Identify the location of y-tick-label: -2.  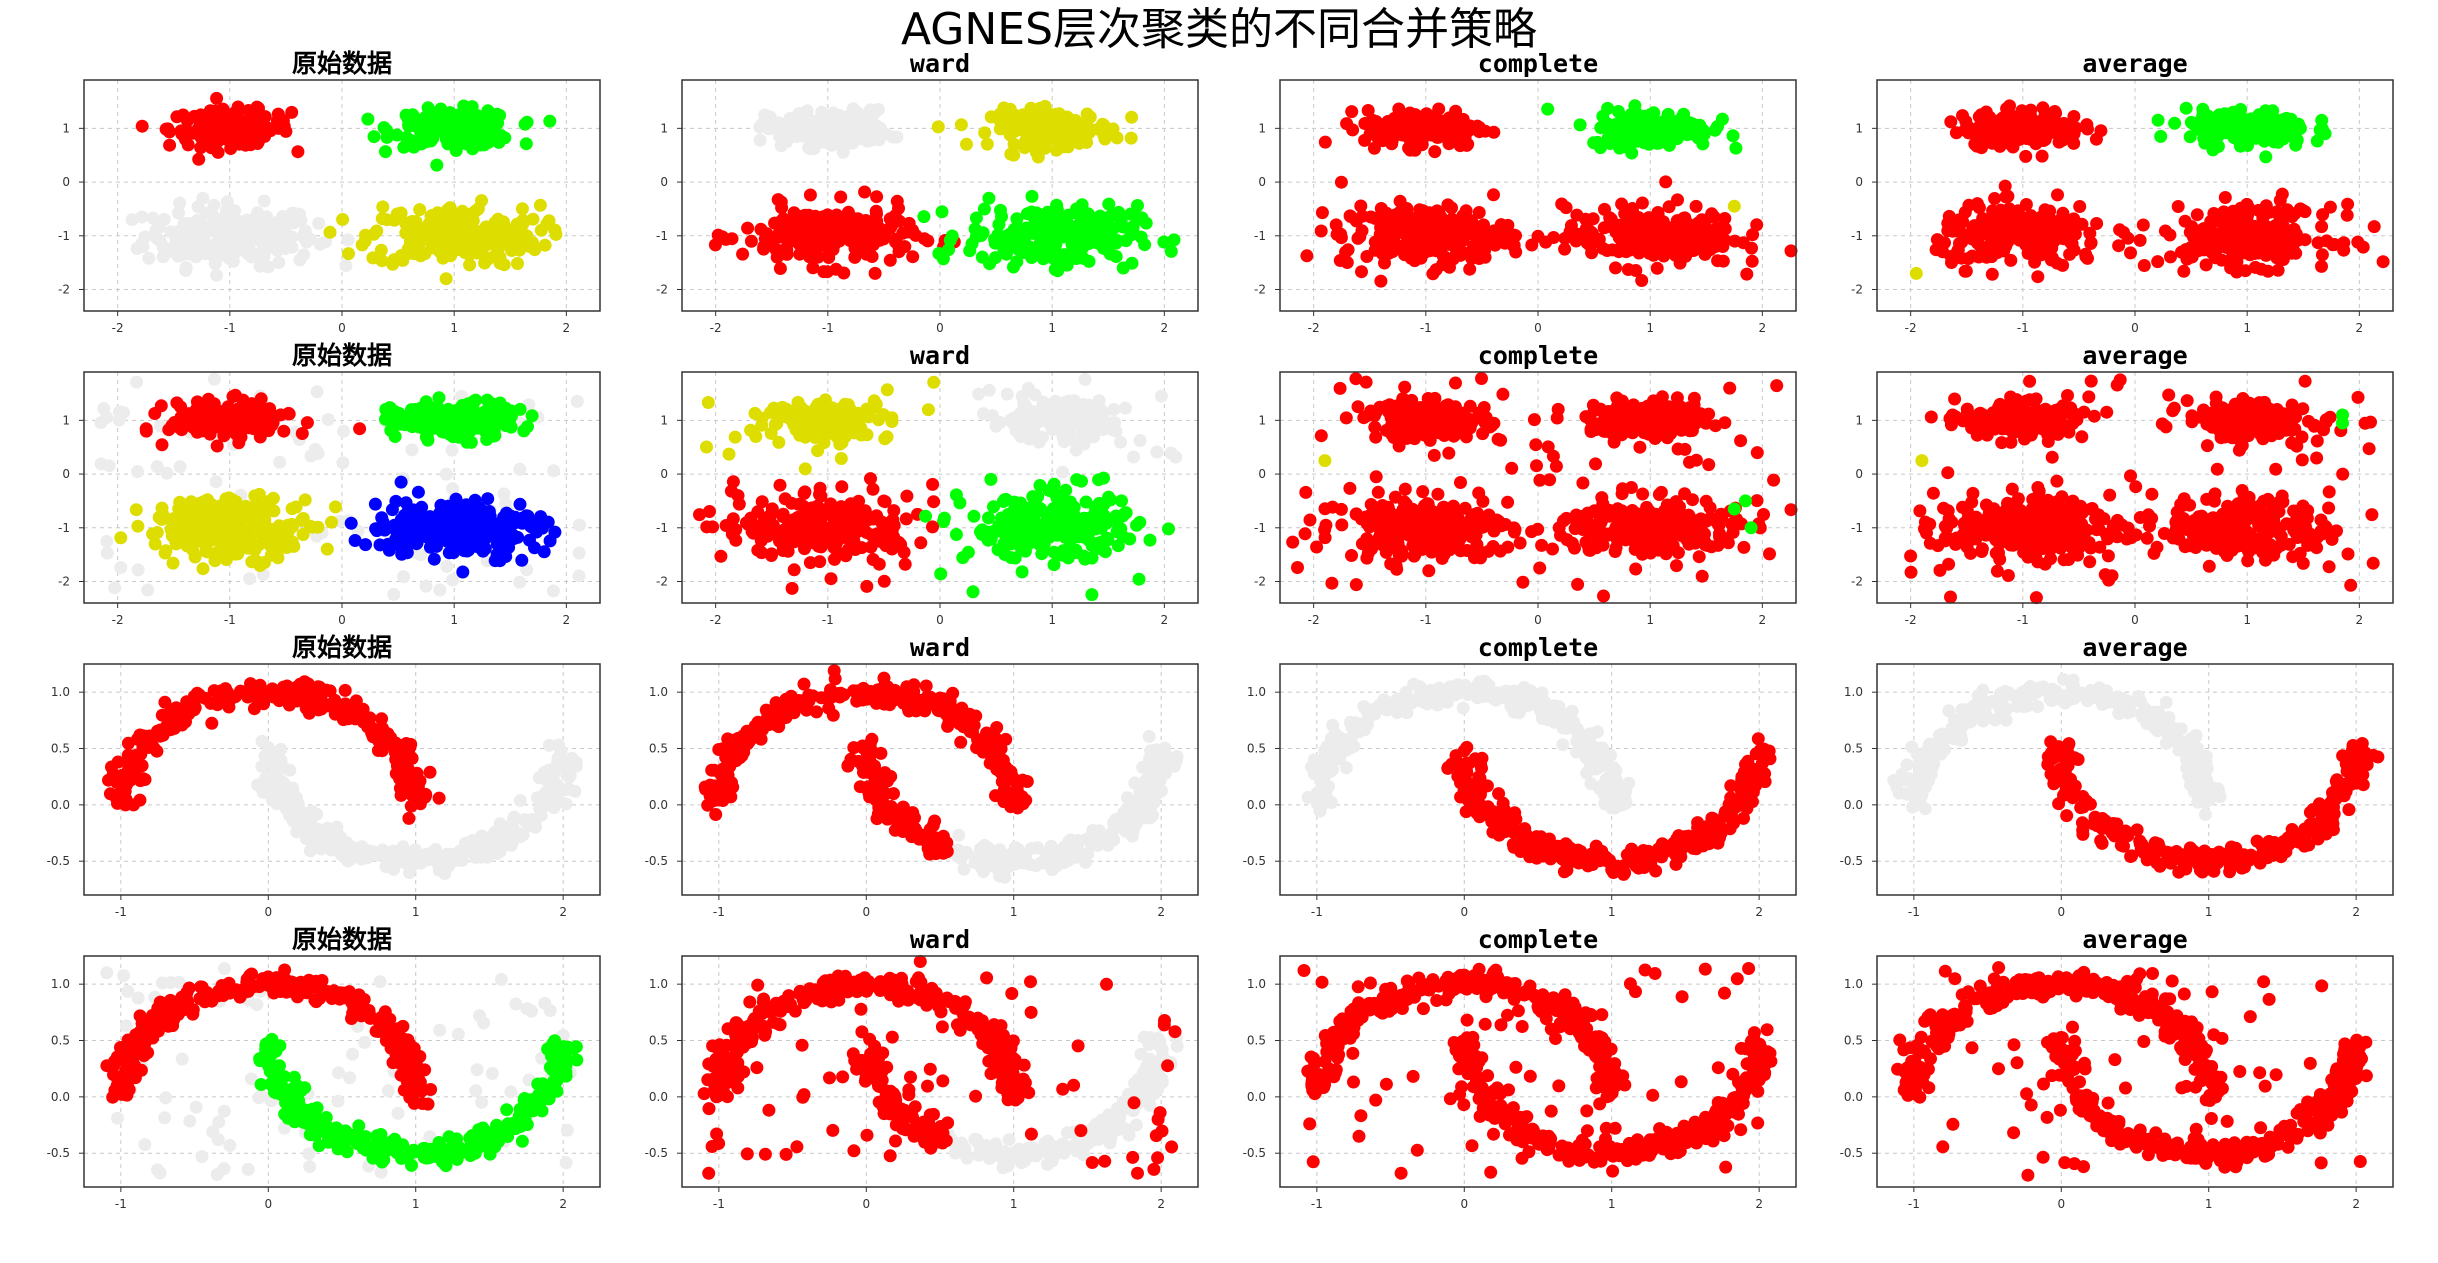
(1857, 290).